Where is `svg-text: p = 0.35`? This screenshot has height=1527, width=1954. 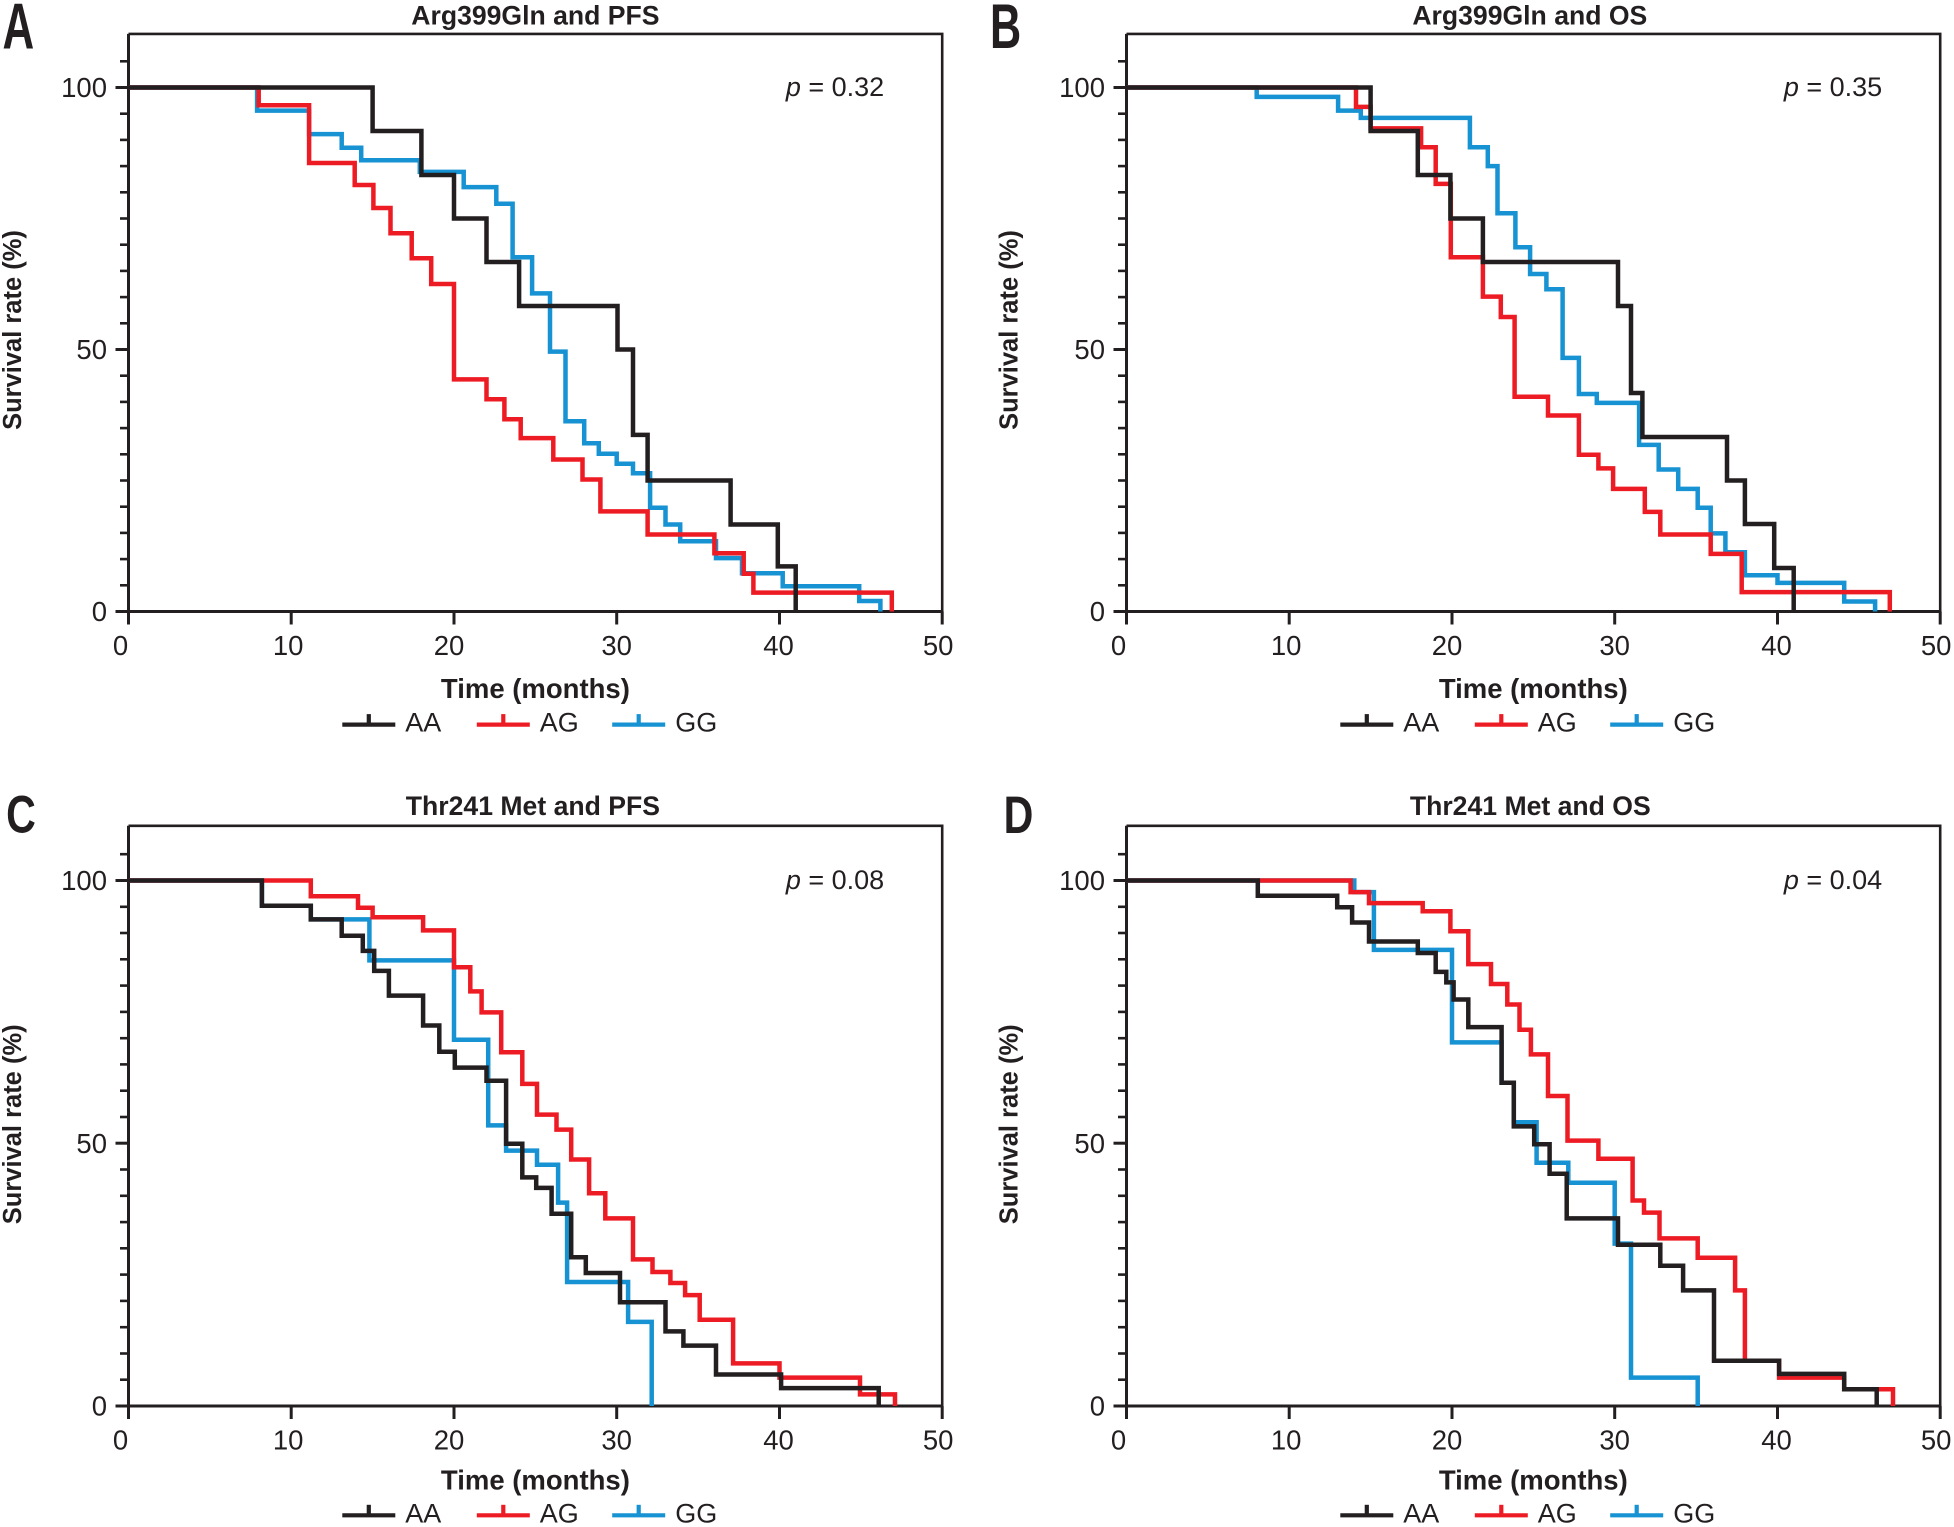
svg-text: p = 0.35 is located at coordinates (1832, 87).